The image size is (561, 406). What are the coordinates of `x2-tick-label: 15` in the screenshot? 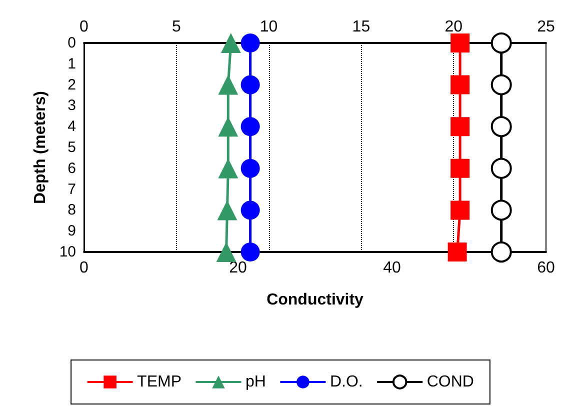 It's located at (361, 27).